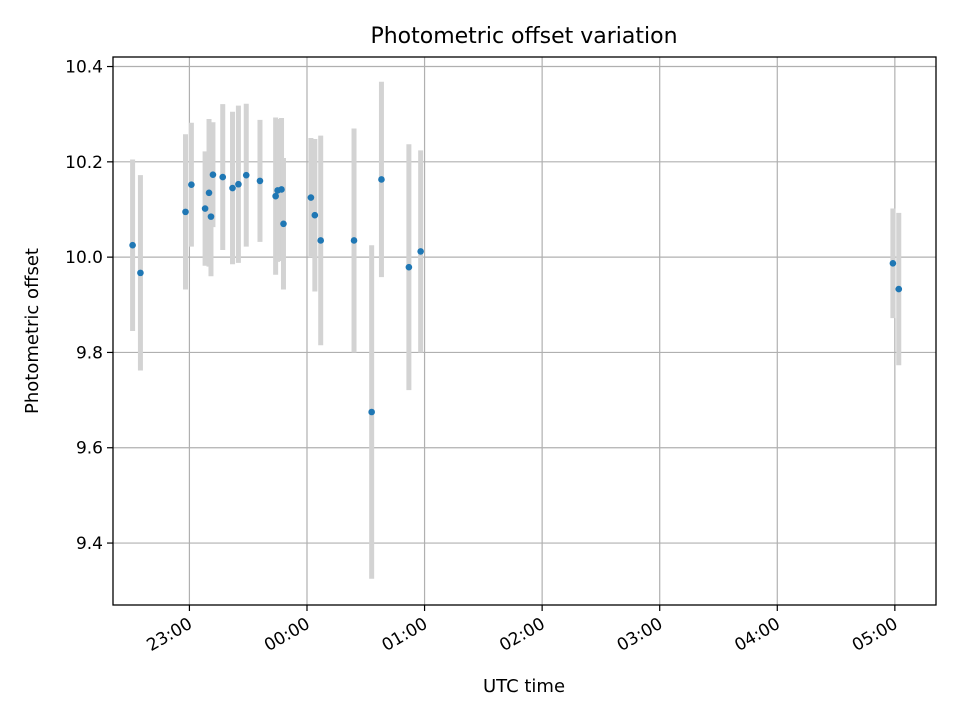 The width and height of the screenshot is (960, 720). I want to click on x-tick-label: 05:00, so click(875, 635).